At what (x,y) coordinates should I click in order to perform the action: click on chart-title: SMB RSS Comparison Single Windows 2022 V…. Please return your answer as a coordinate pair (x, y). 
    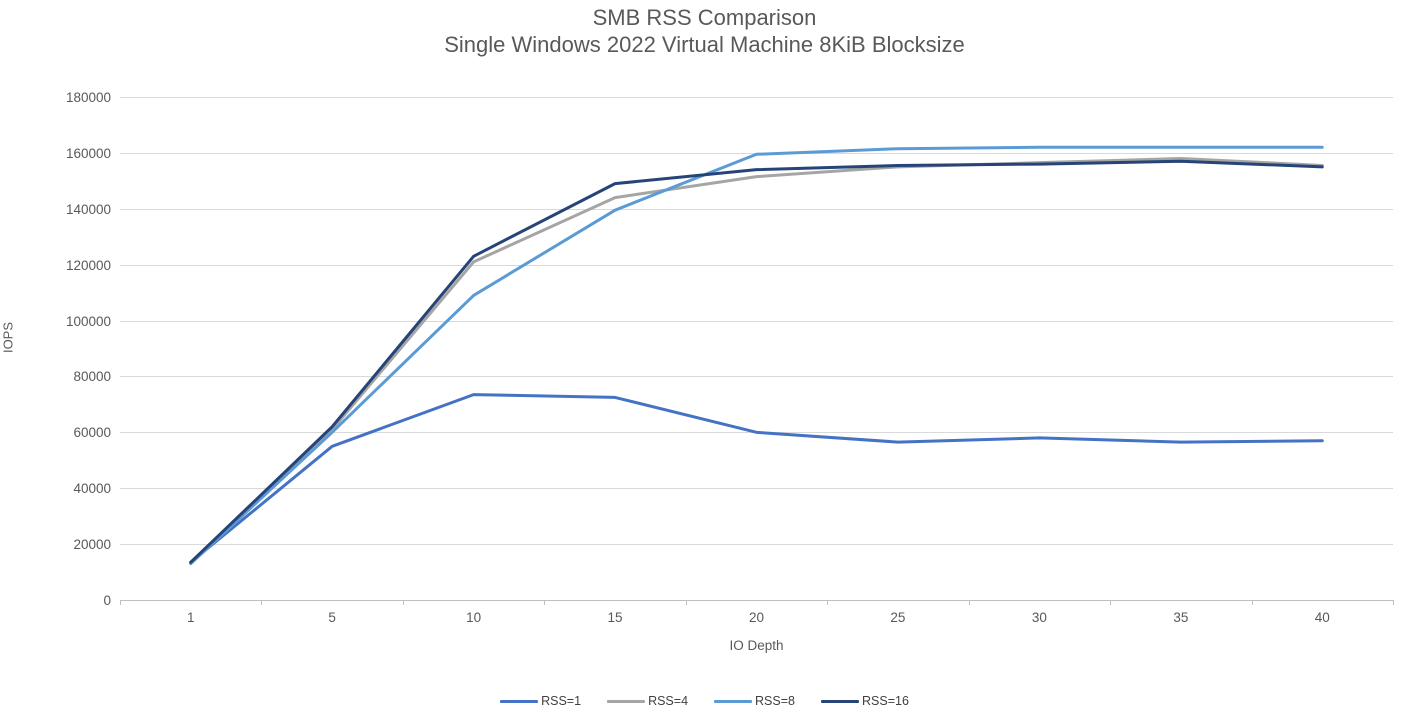
    Looking at the image, I should click on (704, 31).